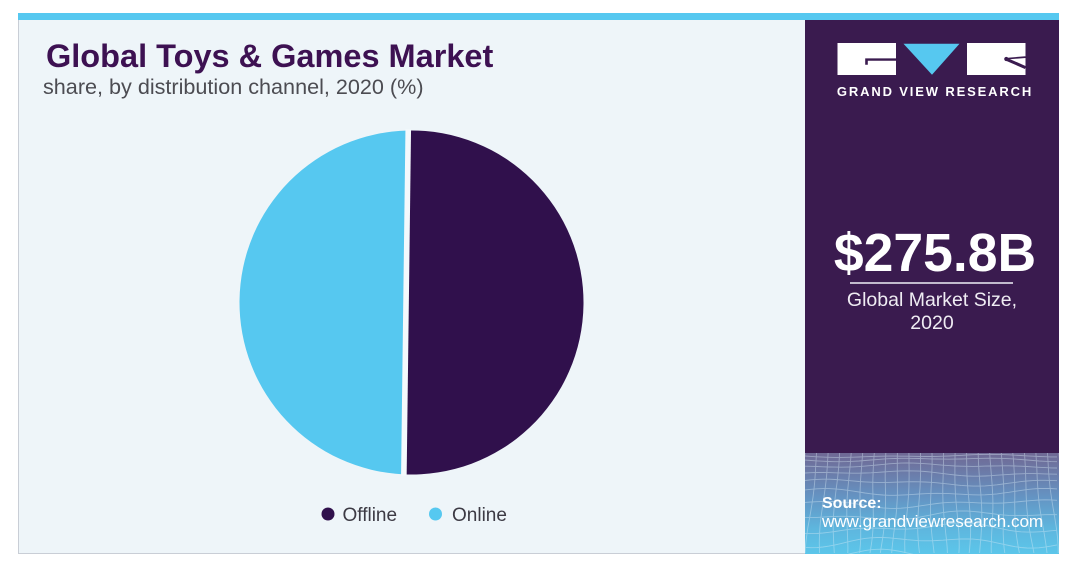  What do you see at coordinates (370, 515) in the screenshot?
I see `svg-text: Offline` at bounding box center [370, 515].